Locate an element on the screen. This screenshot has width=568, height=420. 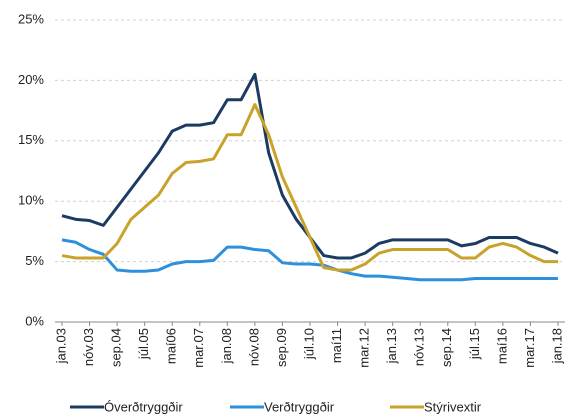
y-tick-label: 25% is located at coordinates (31, 18).